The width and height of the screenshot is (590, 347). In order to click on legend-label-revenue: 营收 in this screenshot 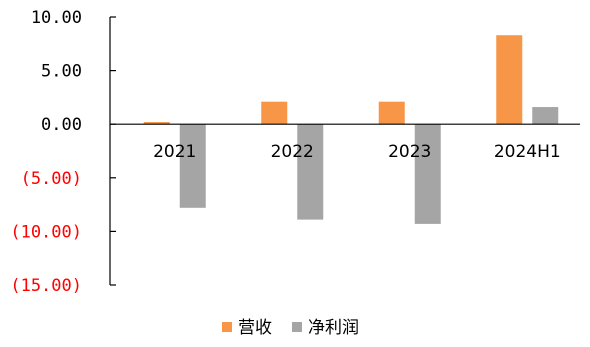, I will do `click(255, 328)`.